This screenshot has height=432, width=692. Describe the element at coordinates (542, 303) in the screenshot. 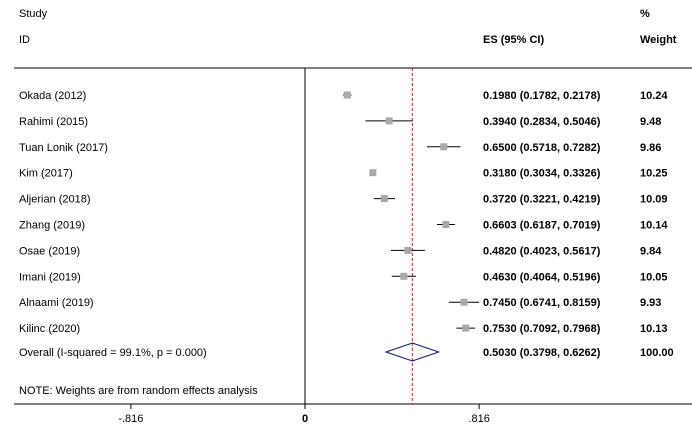

I see `study-es-text: 0.7450 (0.6741, 0.8159)` at that location.